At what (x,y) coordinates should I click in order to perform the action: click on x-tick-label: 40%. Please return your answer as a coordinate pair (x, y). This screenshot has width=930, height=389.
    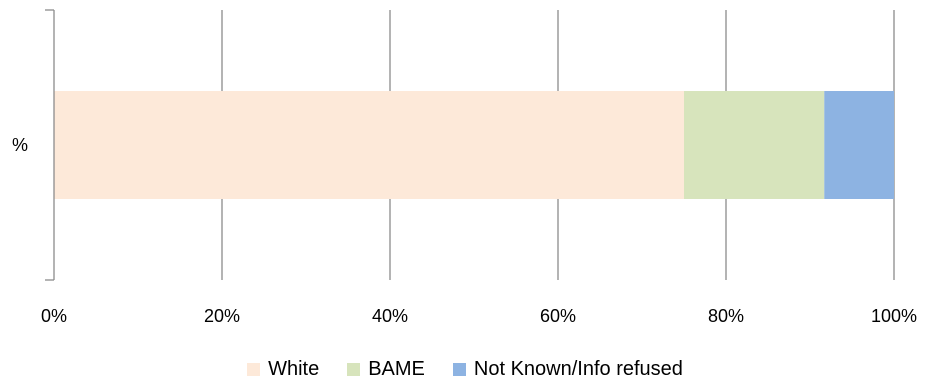
    Looking at the image, I should click on (390, 316).